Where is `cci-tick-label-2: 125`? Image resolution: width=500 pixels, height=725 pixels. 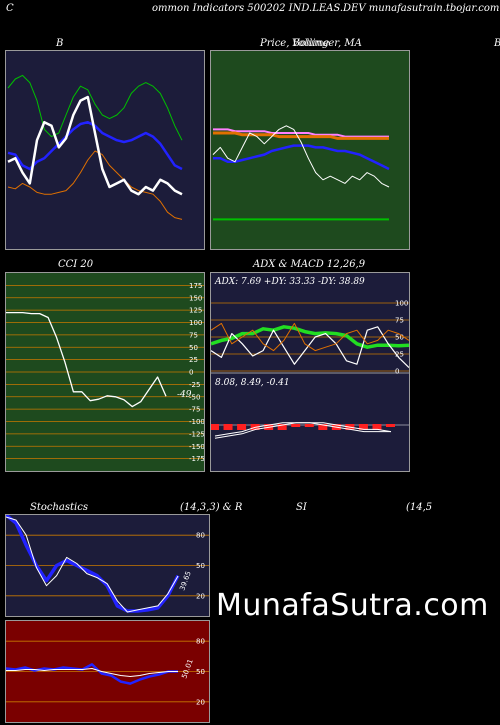 cci-tick-label-2: 125 is located at coordinates (195, 311).